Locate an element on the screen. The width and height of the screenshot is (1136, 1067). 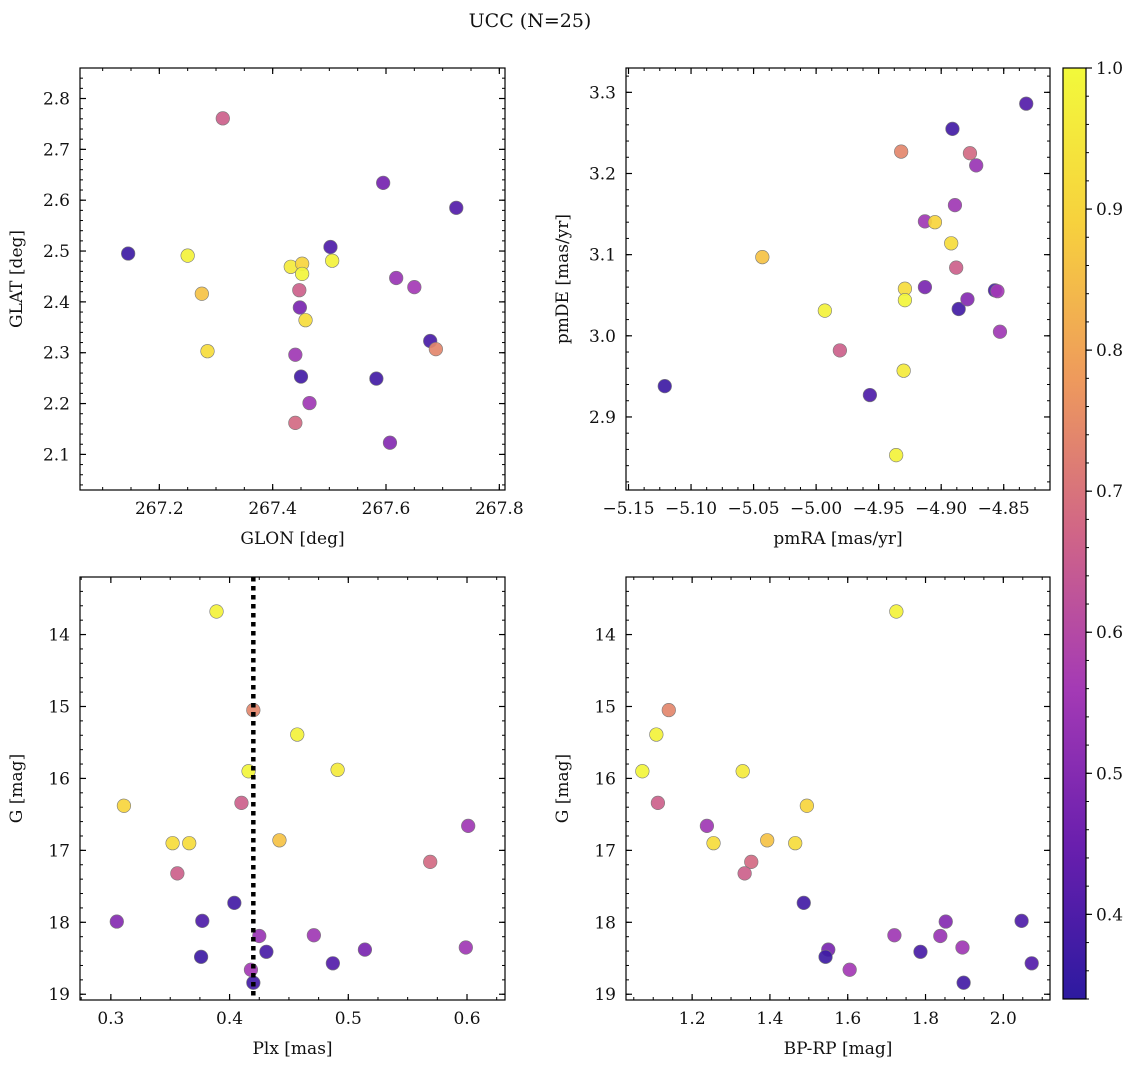
x-axis-label: Plx [mas] is located at coordinates (292, 1049).